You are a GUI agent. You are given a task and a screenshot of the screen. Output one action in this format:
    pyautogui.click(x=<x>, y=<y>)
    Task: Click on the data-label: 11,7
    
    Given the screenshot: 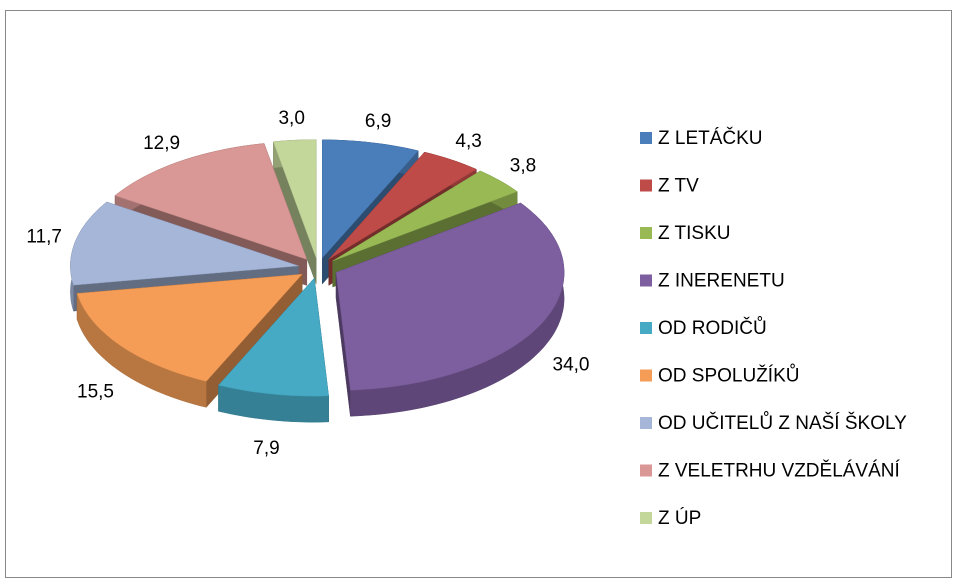 What is the action you would take?
    pyautogui.click(x=44, y=237)
    